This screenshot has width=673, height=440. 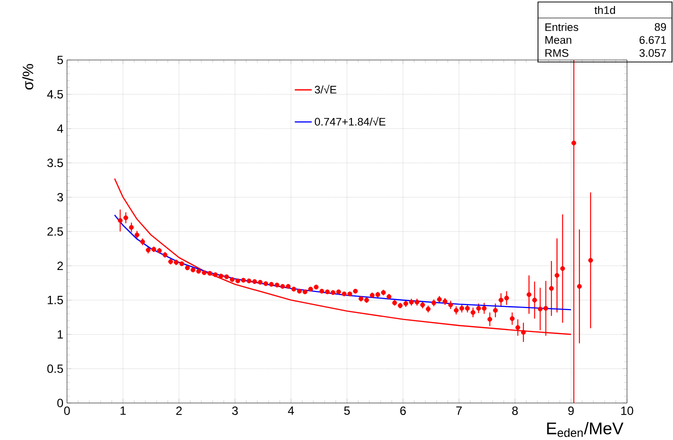 What do you see at coordinates (55, 300) in the screenshot?
I see `y-tick-label: 1.5` at bounding box center [55, 300].